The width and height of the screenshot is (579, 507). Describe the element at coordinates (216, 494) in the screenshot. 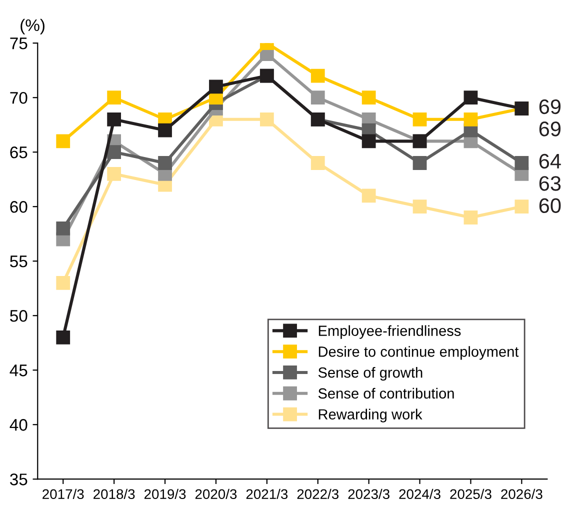

I see `x-tick-label: 2020/3` at that location.